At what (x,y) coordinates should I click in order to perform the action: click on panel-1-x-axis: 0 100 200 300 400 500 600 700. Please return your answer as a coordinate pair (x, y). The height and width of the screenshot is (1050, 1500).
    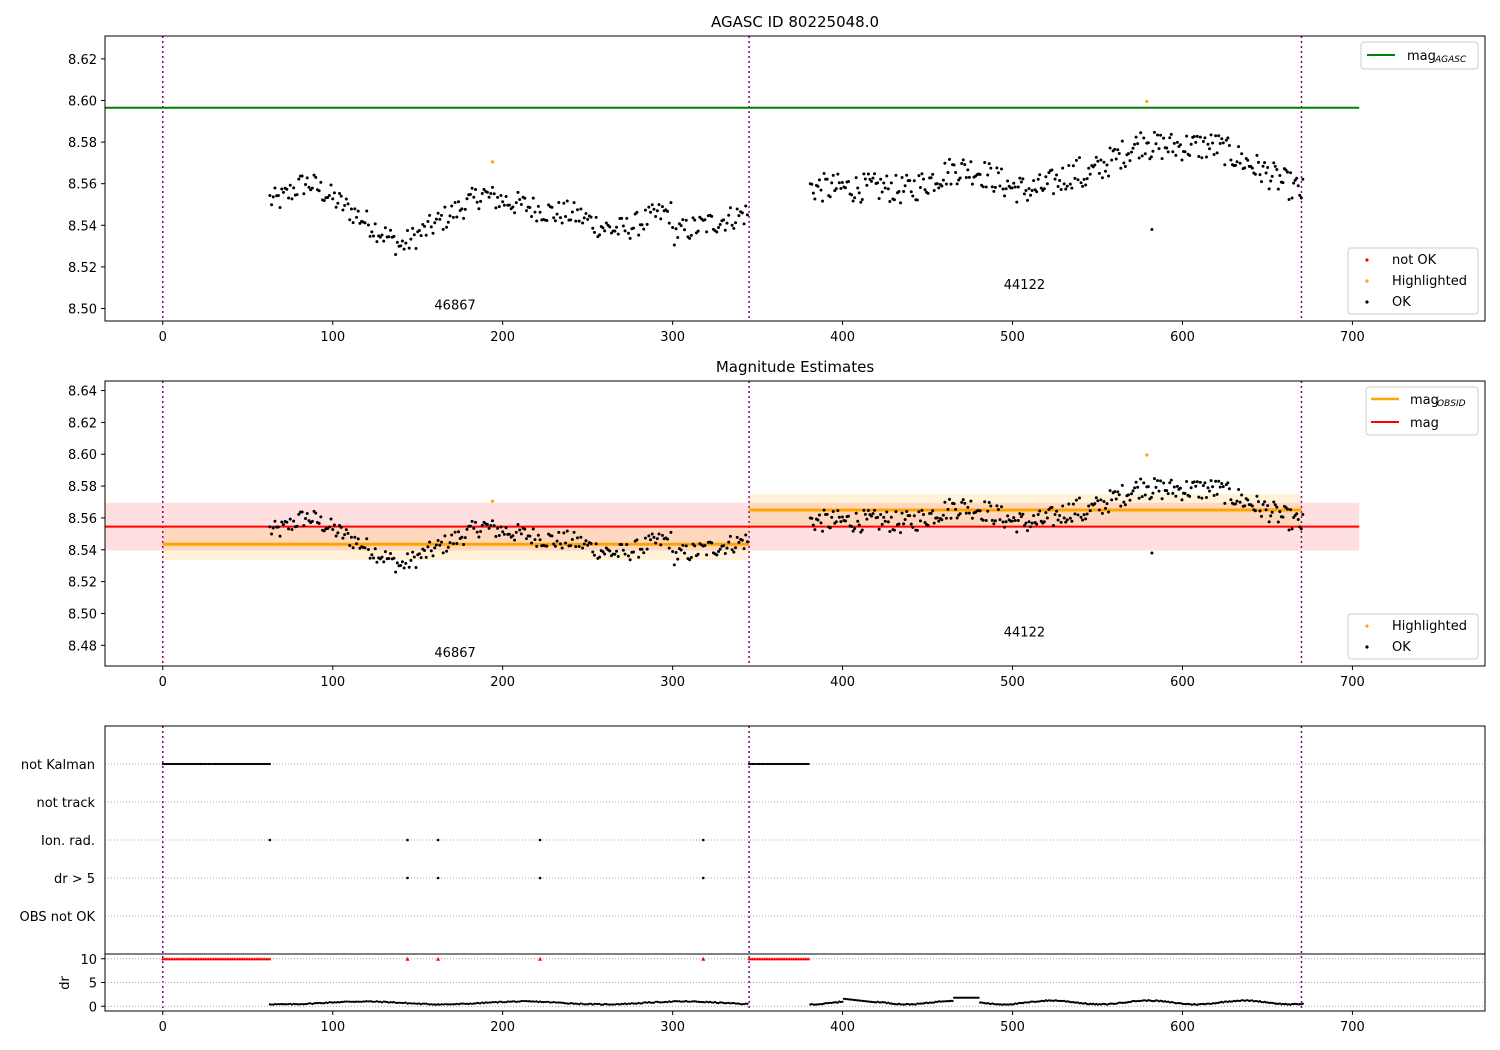
    Looking at the image, I should click on (762, 333).